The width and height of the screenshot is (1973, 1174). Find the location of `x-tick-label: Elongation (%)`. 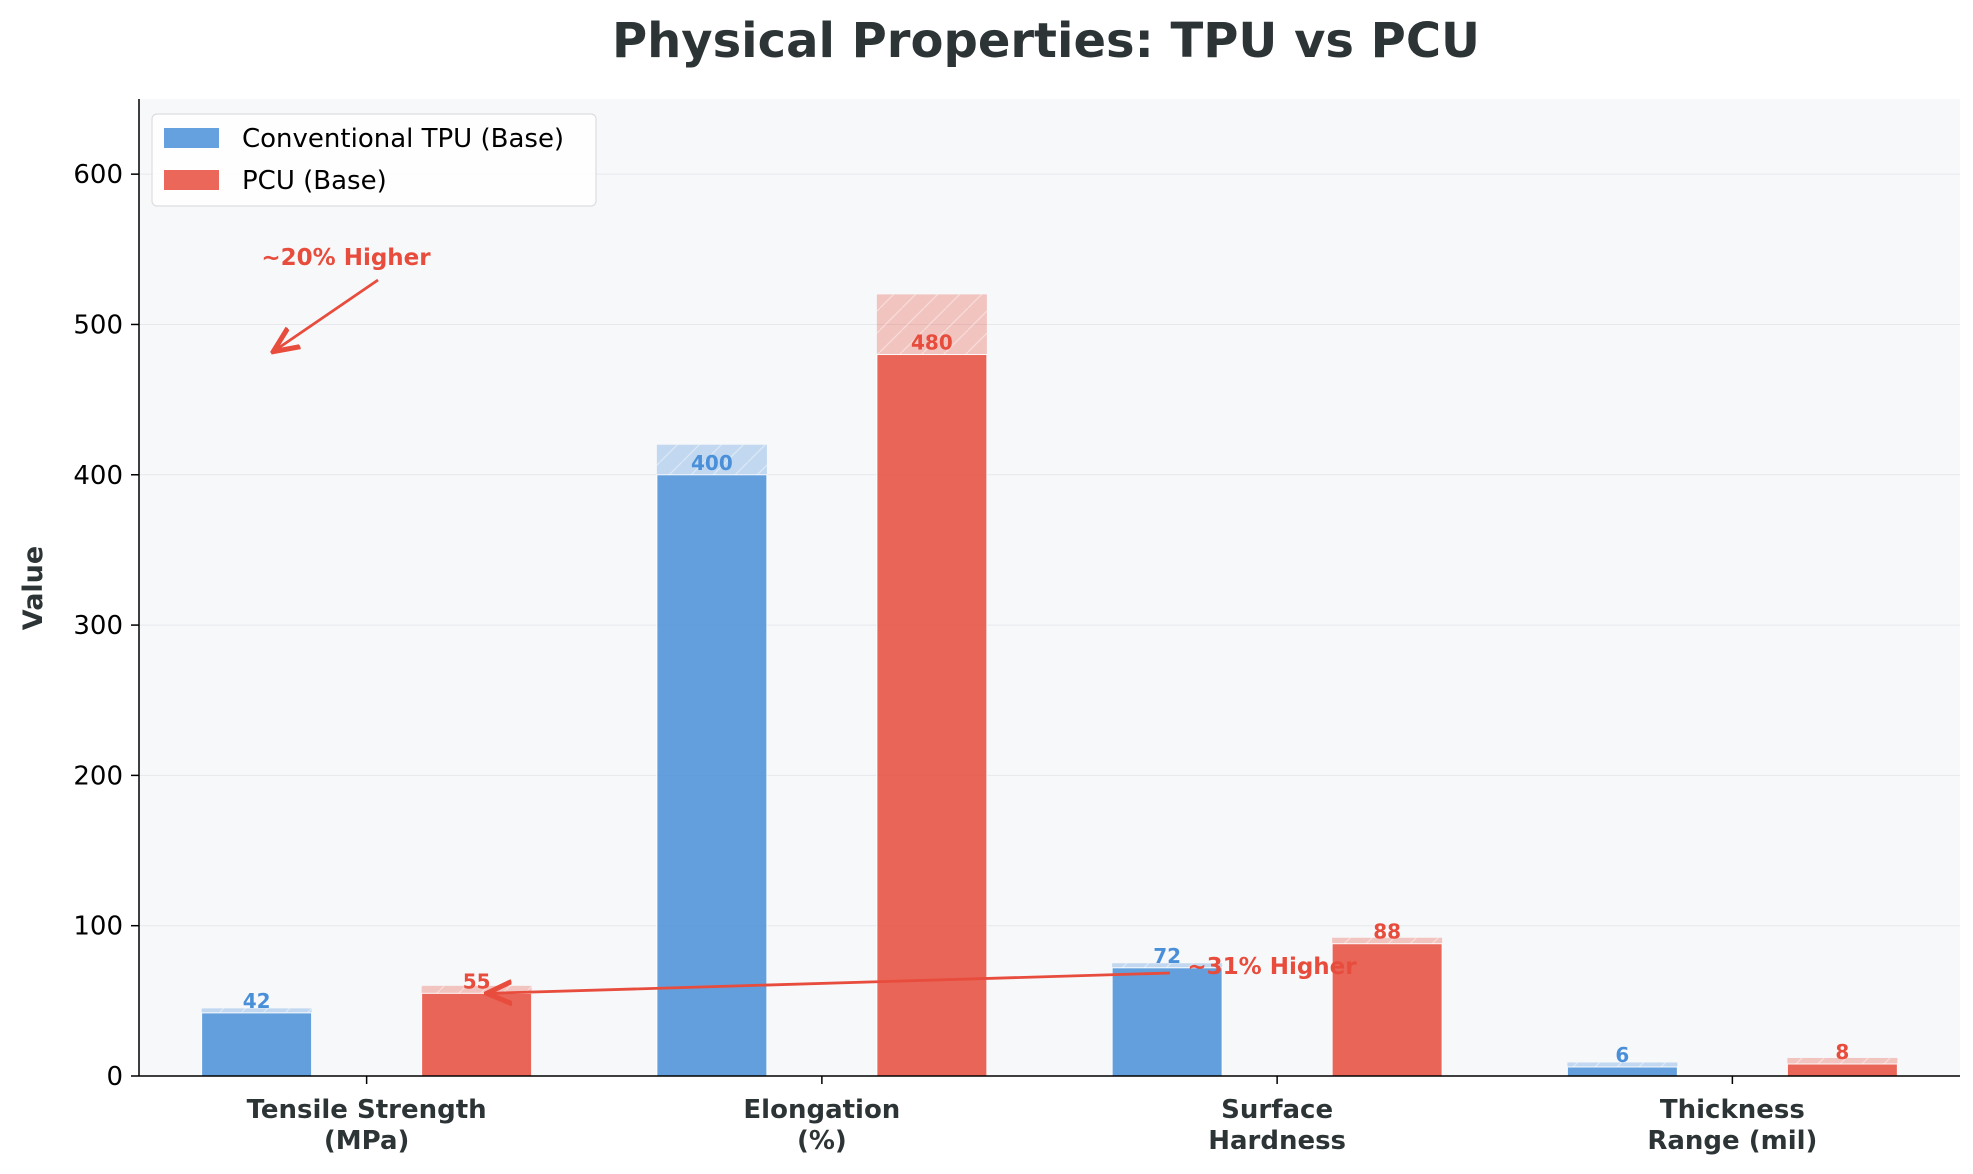

x-tick-label: Elongation (%) is located at coordinates (821, 1125).